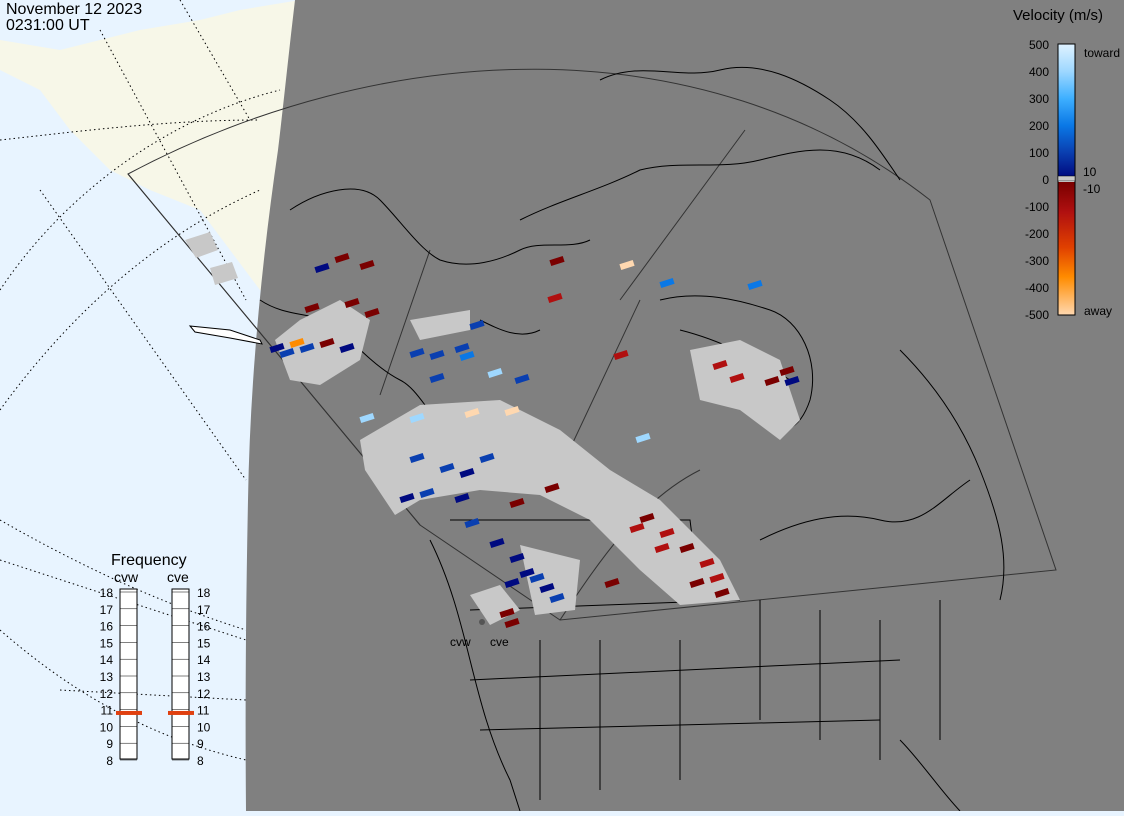 Image resolution: width=1124 pixels, height=816 pixels. What do you see at coordinates (181, 712) in the screenshot?
I see `frequency-marker-cve` at bounding box center [181, 712].